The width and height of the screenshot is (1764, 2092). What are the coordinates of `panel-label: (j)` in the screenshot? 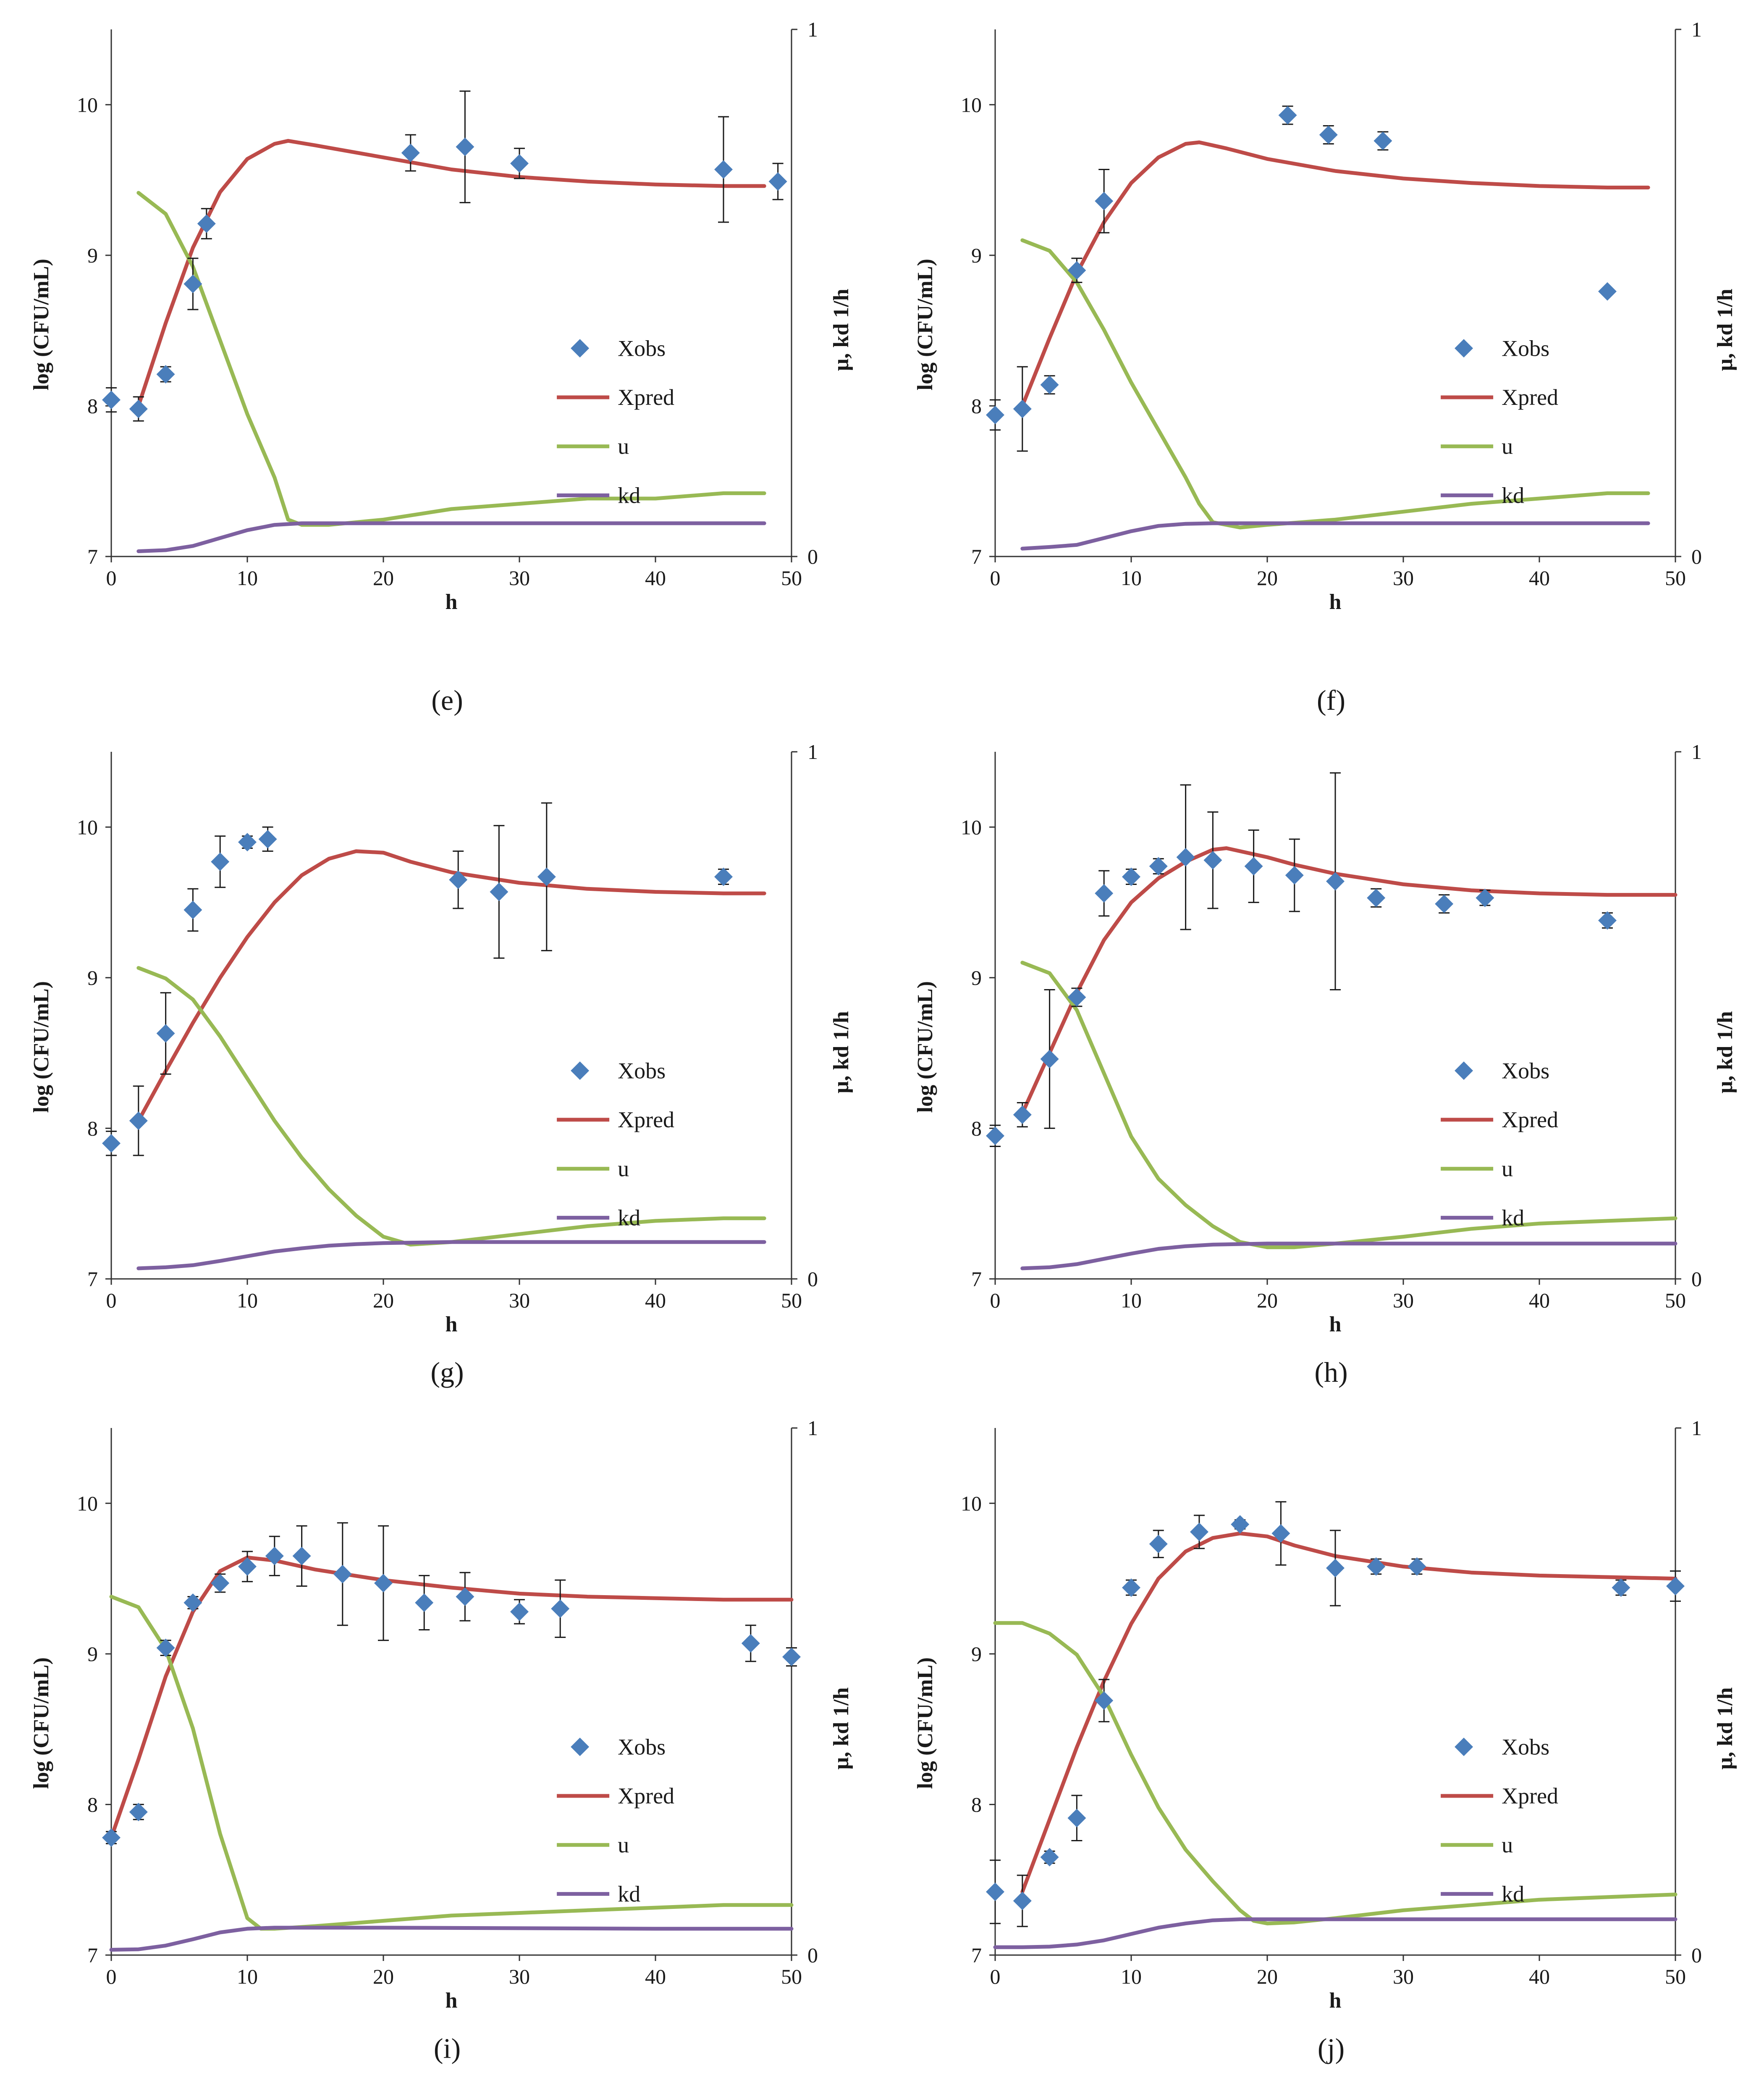 It's located at (1331, 2048).